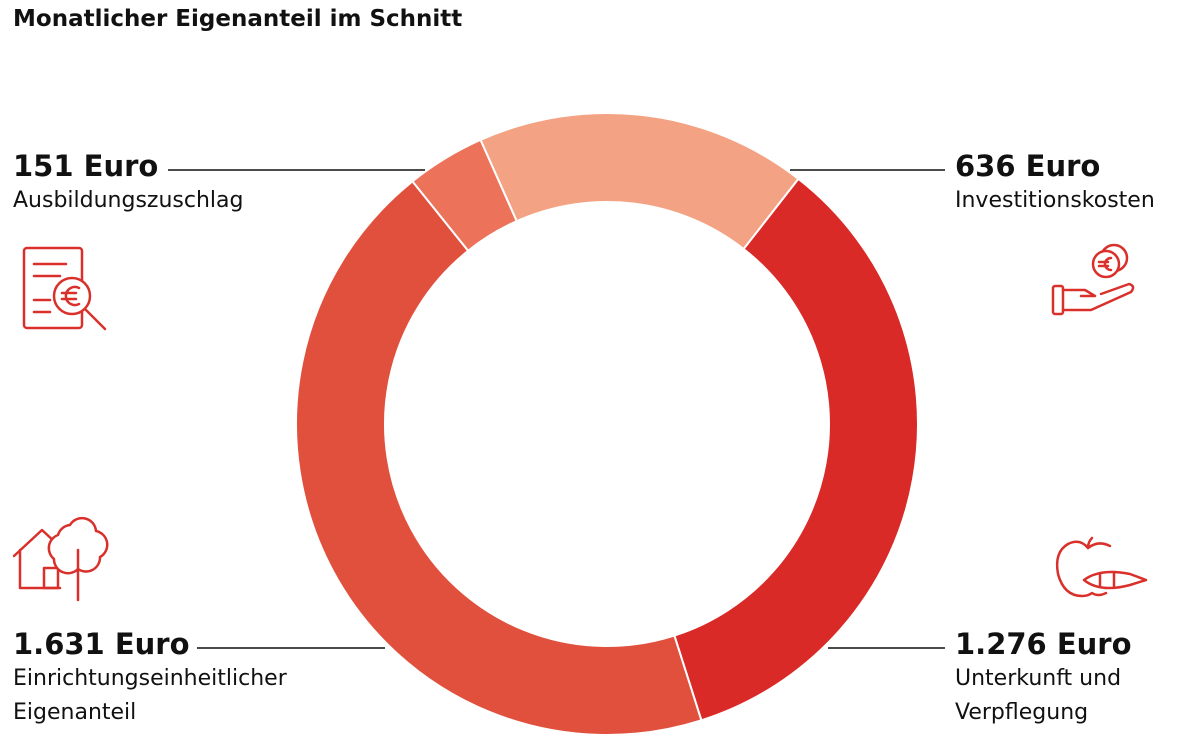 This screenshot has width=1200, height=753. What do you see at coordinates (64, 288) in the screenshot?
I see `icon-document` at bounding box center [64, 288].